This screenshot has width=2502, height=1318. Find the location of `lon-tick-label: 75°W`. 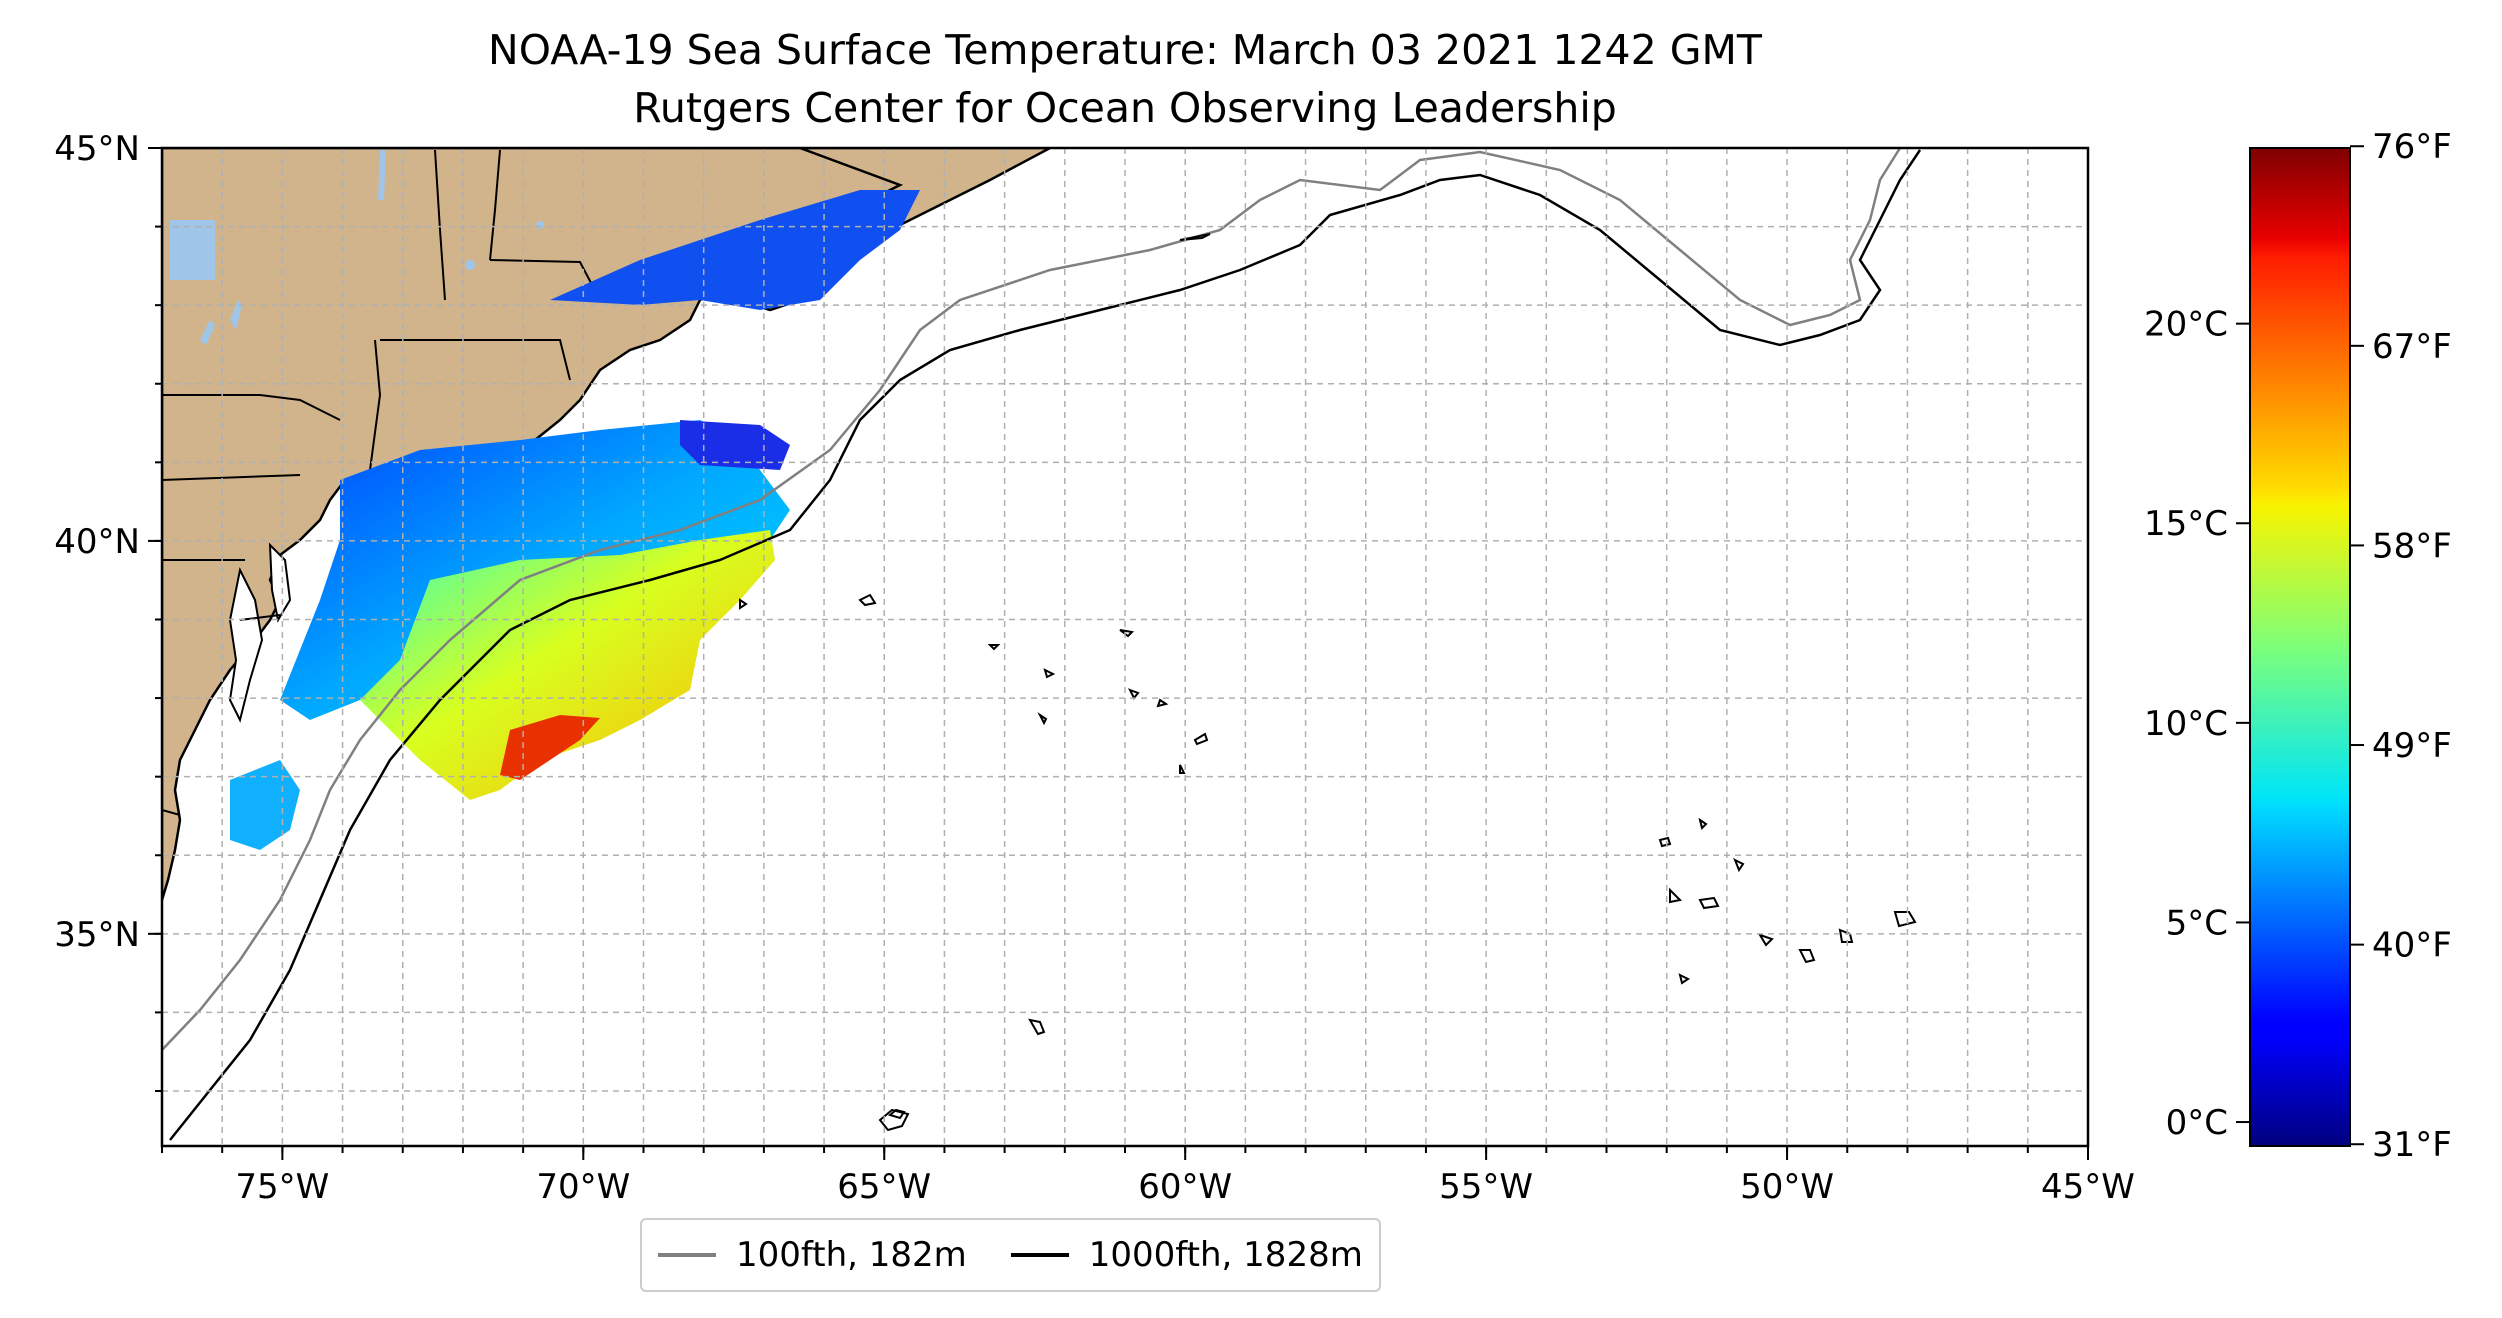

lon-tick-label: 75°W is located at coordinates (282, 1187).